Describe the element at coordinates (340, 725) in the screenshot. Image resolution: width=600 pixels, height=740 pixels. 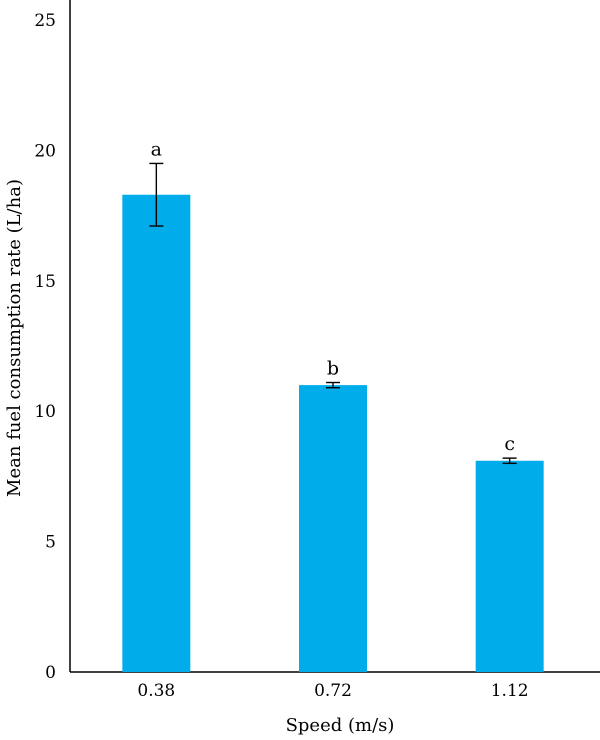
I see `x-axis-title: Speed (m/s)` at that location.